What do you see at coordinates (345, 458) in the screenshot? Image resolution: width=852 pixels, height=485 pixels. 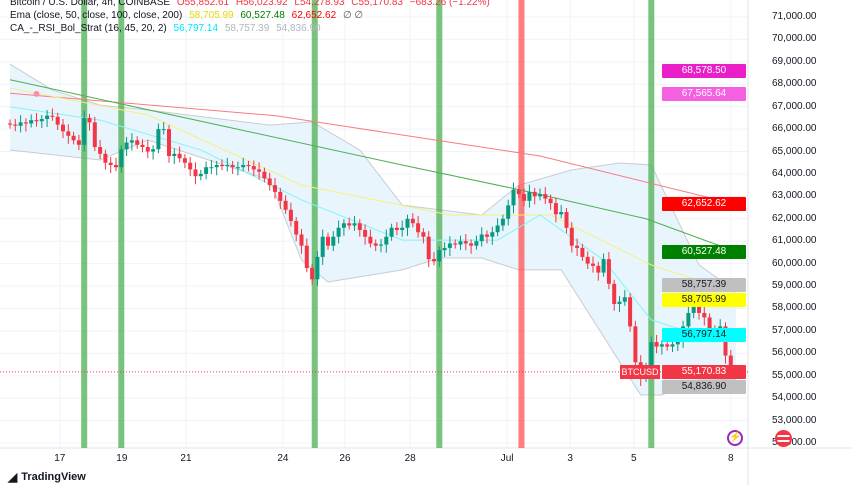 I see `date-tick-label: 26` at bounding box center [345, 458].